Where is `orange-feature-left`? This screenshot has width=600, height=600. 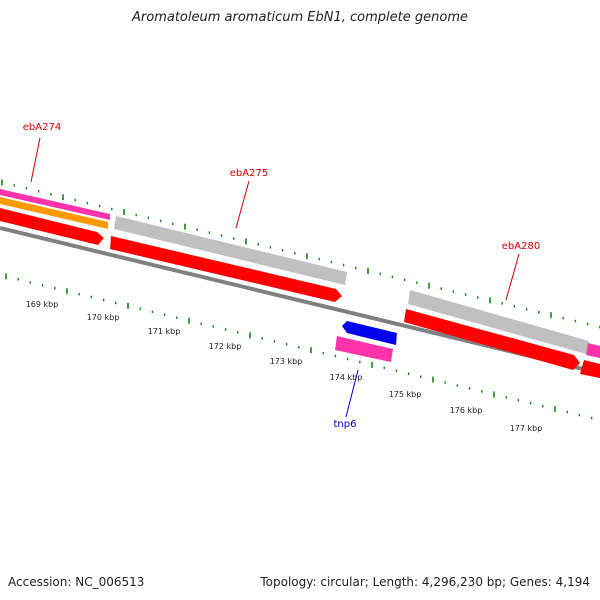 orange-feature-left is located at coordinates (54, 213).